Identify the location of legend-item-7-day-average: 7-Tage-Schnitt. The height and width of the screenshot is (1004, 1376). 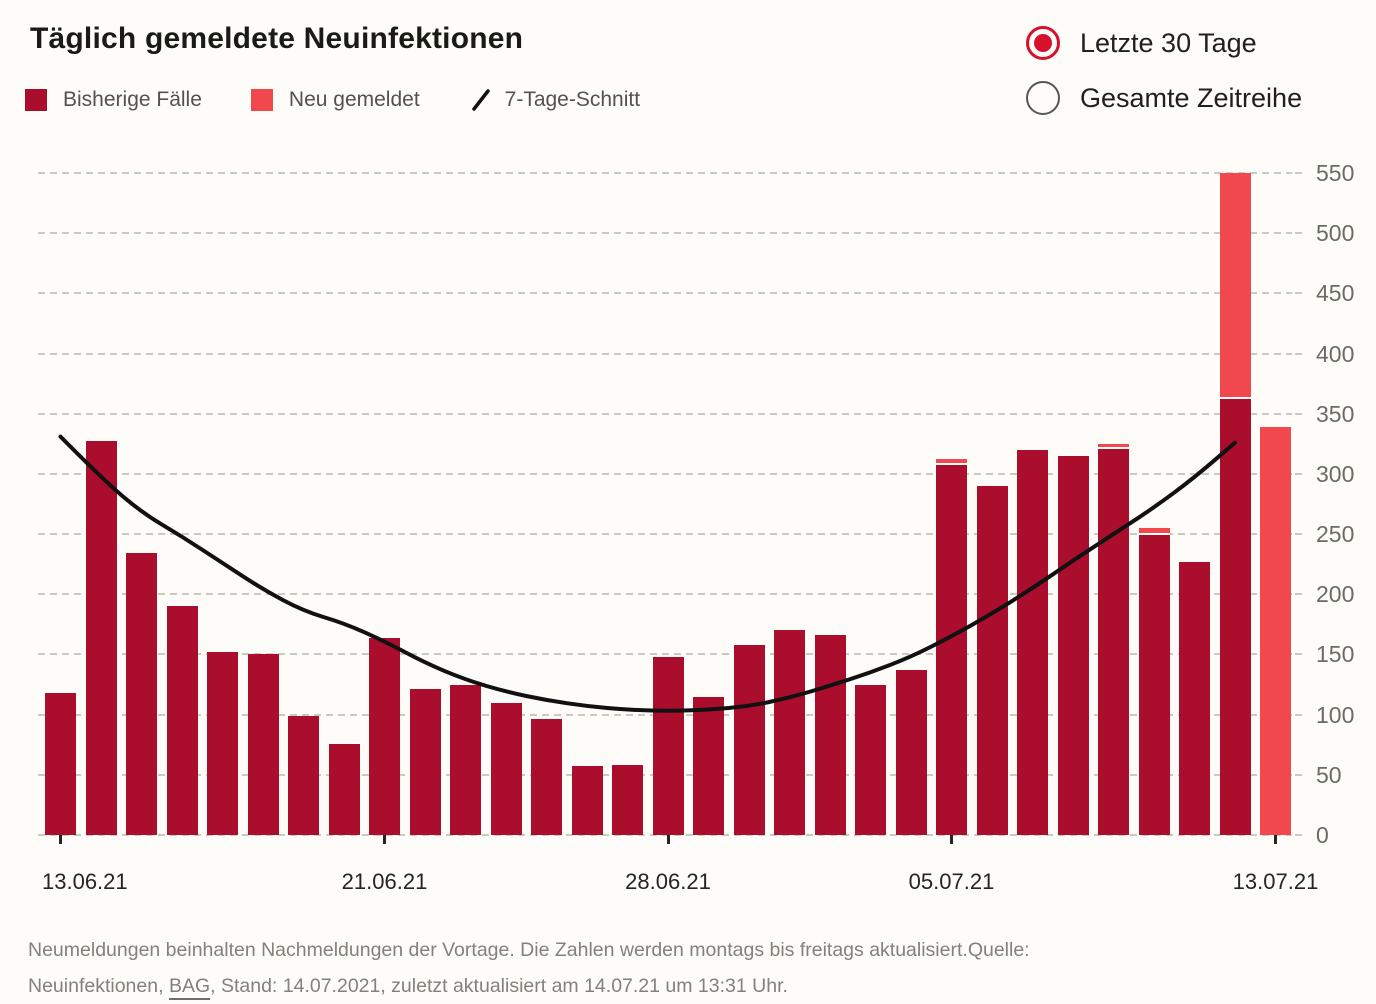
(554, 100).